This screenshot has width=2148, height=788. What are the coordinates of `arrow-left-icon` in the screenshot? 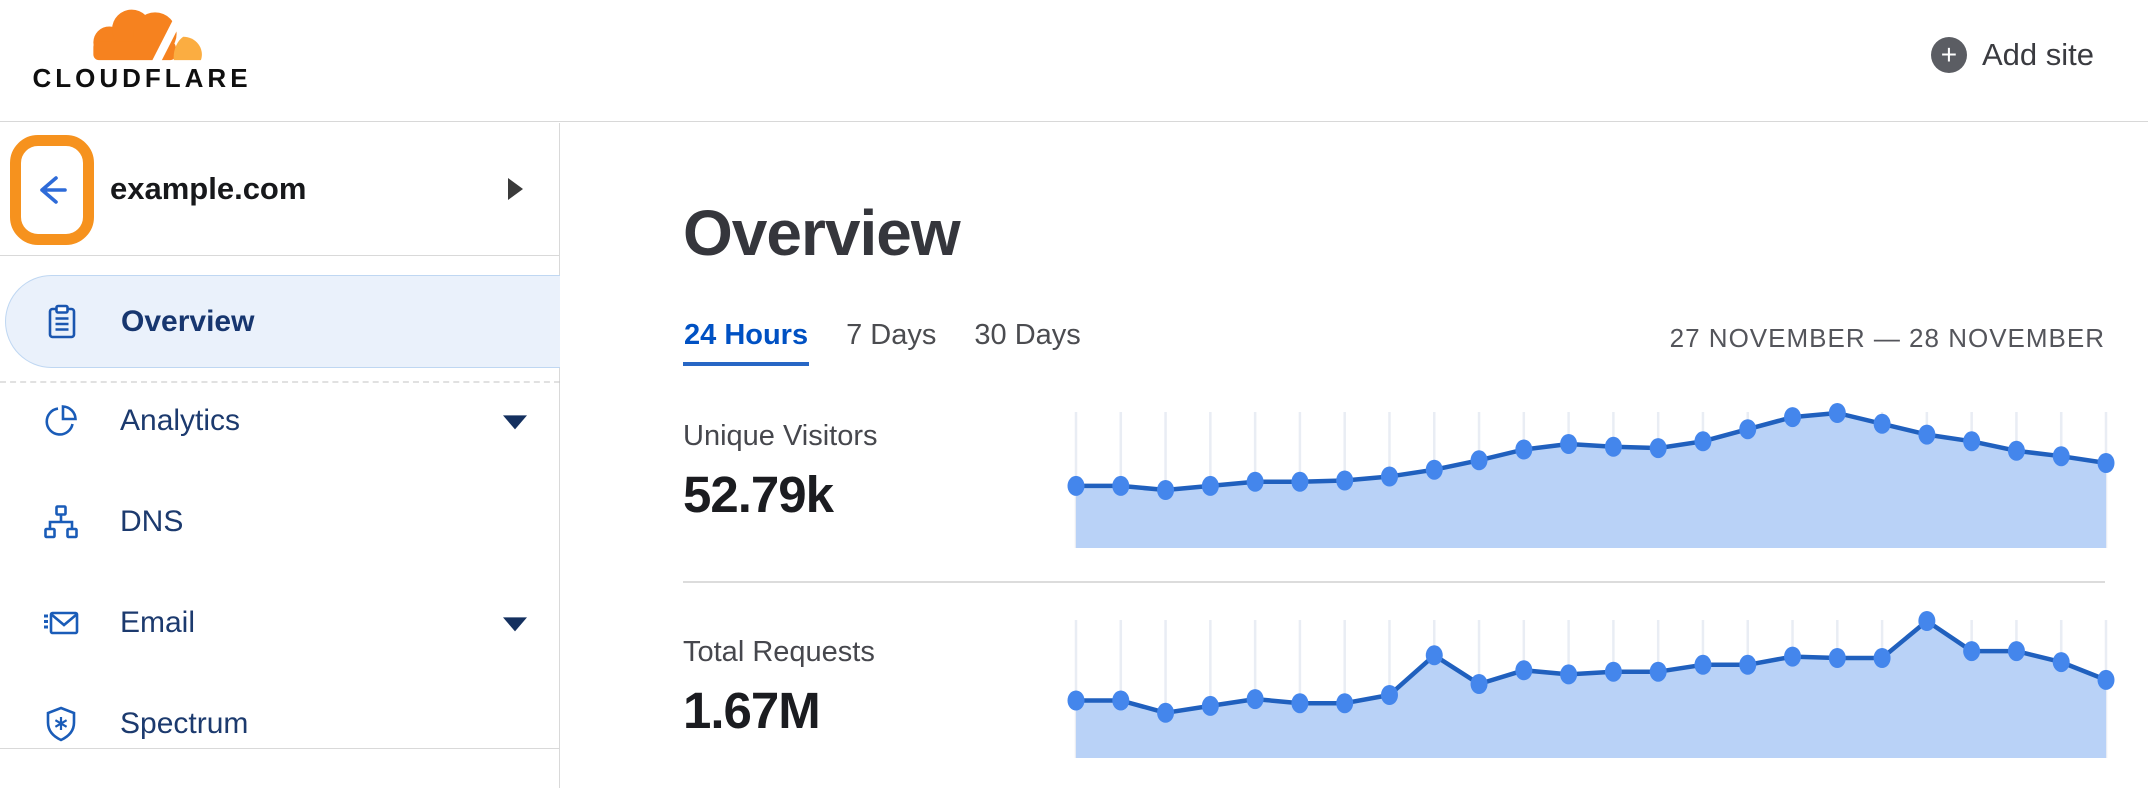 It's located at (53, 190).